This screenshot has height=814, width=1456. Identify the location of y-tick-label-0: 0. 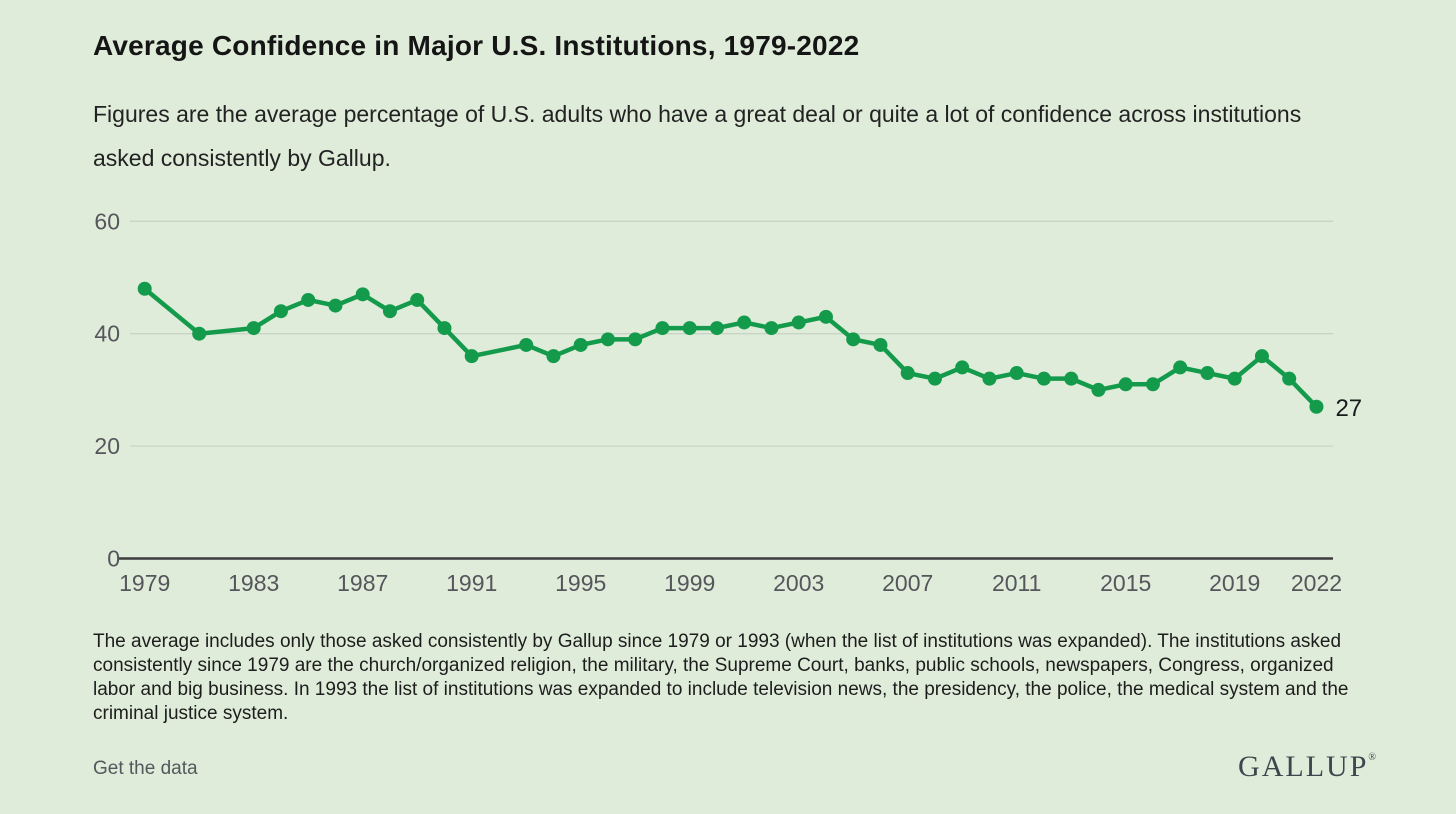
(113, 559).